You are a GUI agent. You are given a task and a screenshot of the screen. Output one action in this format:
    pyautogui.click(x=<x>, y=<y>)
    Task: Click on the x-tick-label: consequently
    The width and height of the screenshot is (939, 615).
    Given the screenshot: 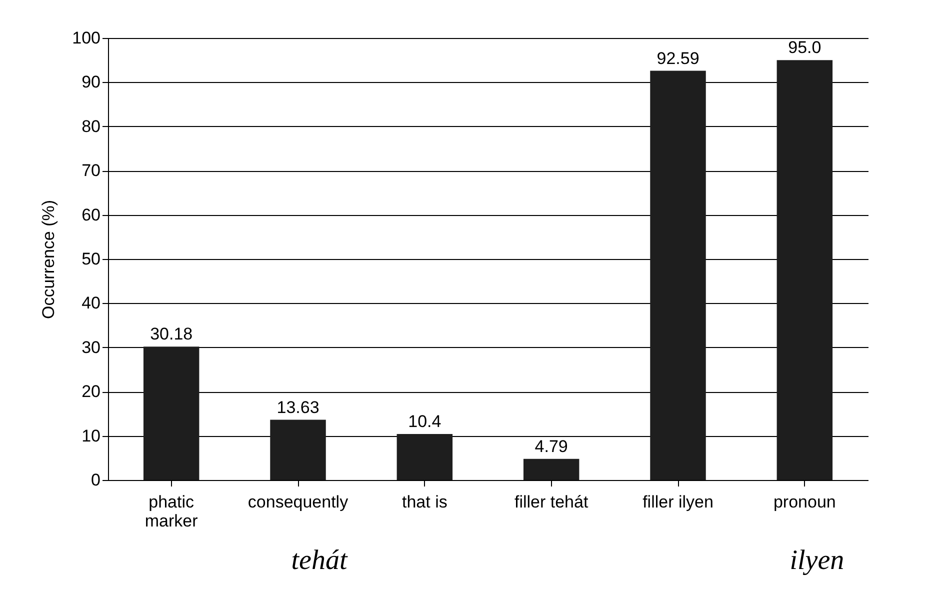 What is the action you would take?
    pyautogui.click(x=298, y=502)
    